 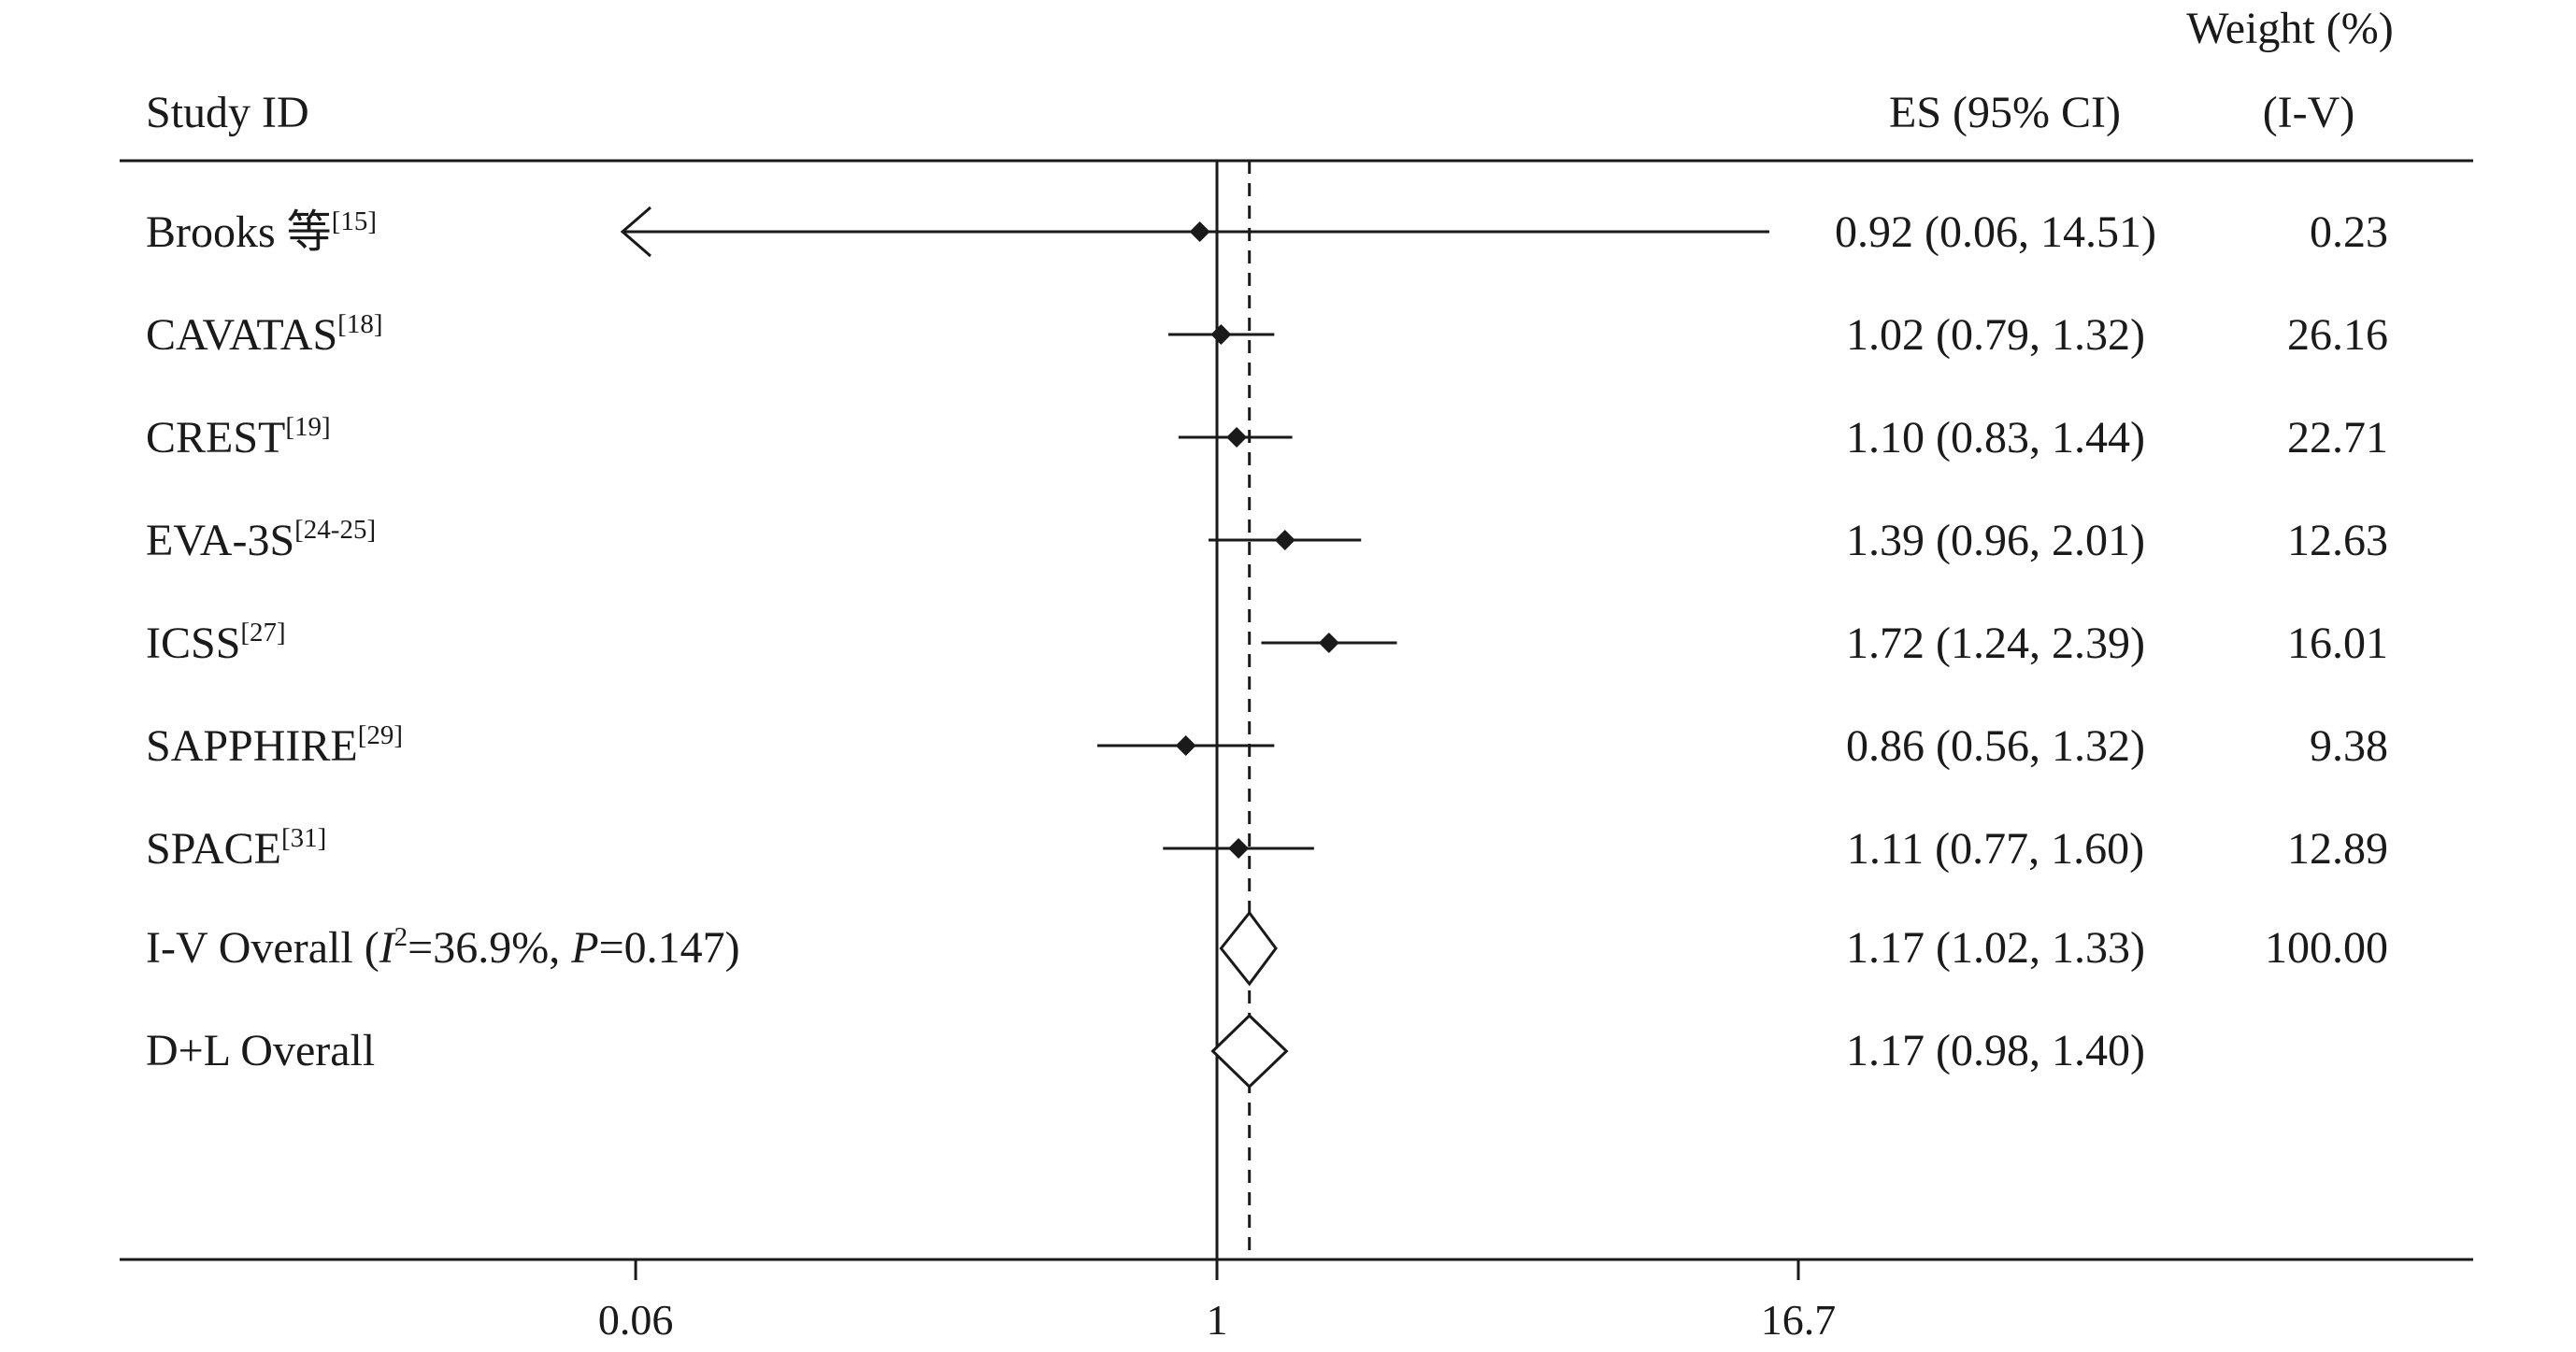 I want to click on overall-dl-es: 1.17 (0.98, 1.40), so click(x=1995, y=1050).